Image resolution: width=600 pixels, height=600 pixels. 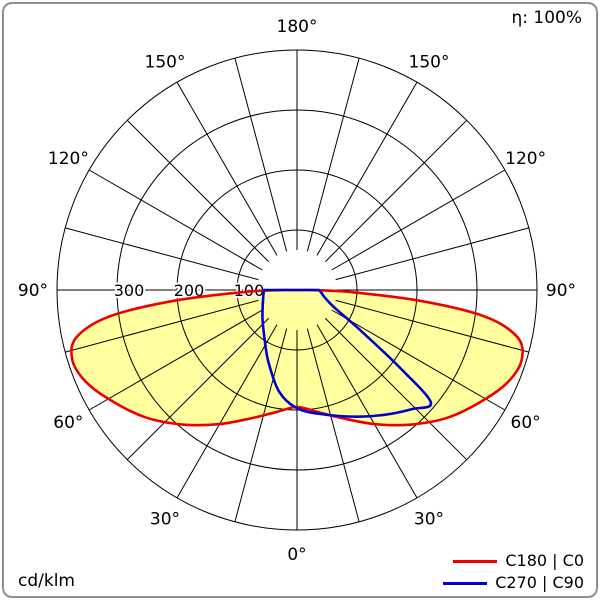 I want to click on efficiency-label: η: 100%, so click(x=546, y=18).